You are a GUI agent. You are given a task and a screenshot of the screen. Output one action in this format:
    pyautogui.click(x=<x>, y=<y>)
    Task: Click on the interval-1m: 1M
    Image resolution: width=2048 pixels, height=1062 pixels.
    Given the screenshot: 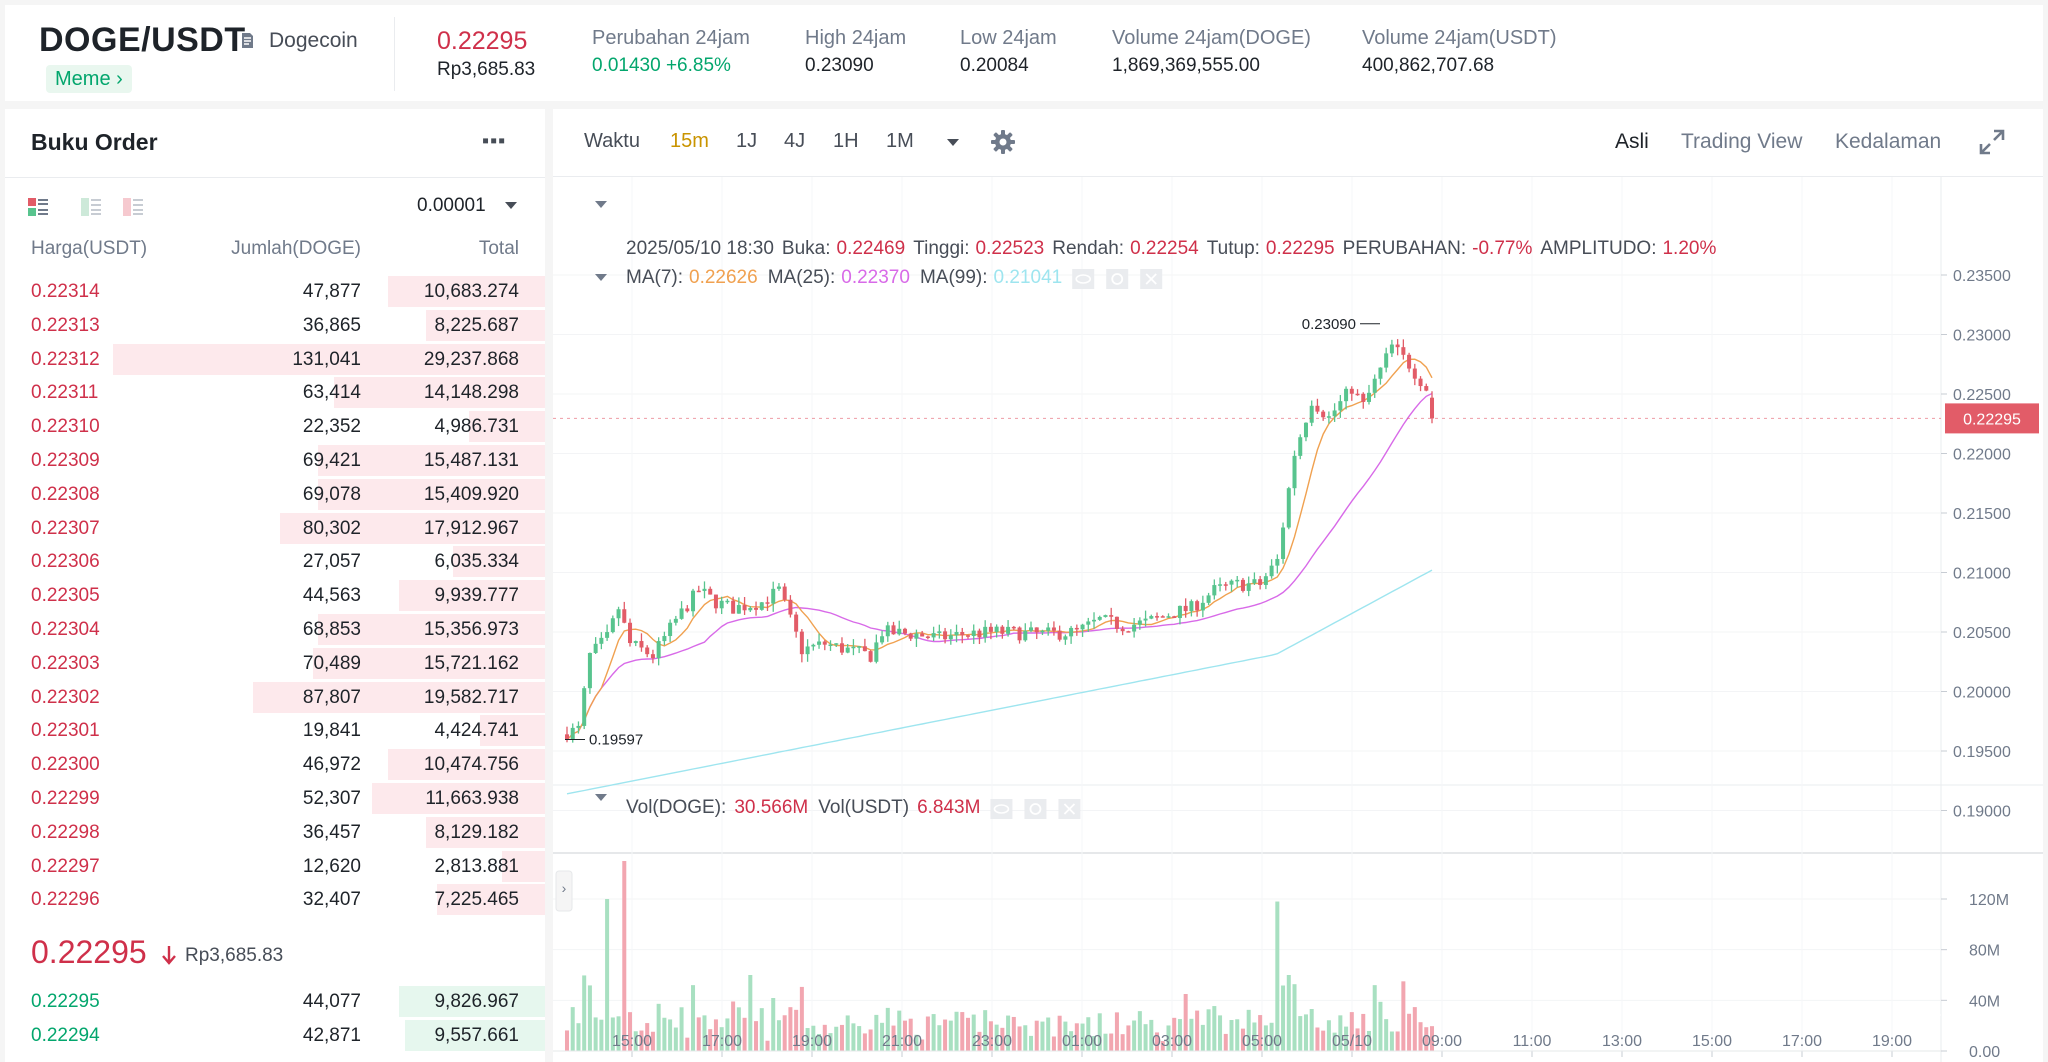 What is the action you would take?
    pyautogui.click(x=900, y=141)
    